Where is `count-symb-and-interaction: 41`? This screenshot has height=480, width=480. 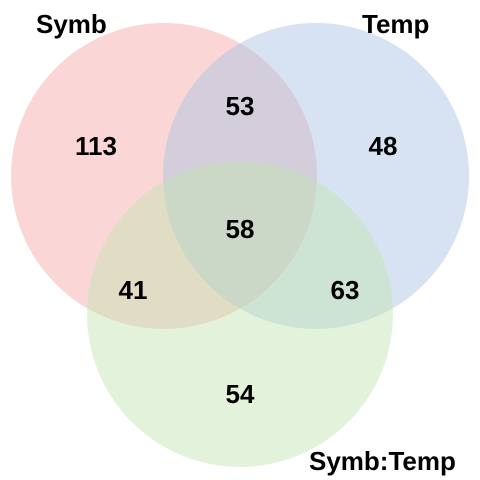 count-symb-and-interaction: 41 is located at coordinates (133, 290).